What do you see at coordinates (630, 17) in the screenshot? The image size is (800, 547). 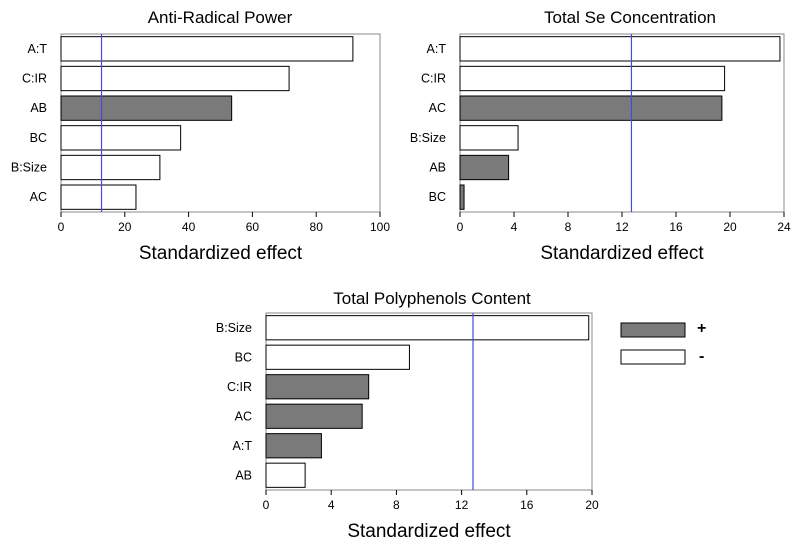 I see `chart-title: Total Se Concentration` at bounding box center [630, 17].